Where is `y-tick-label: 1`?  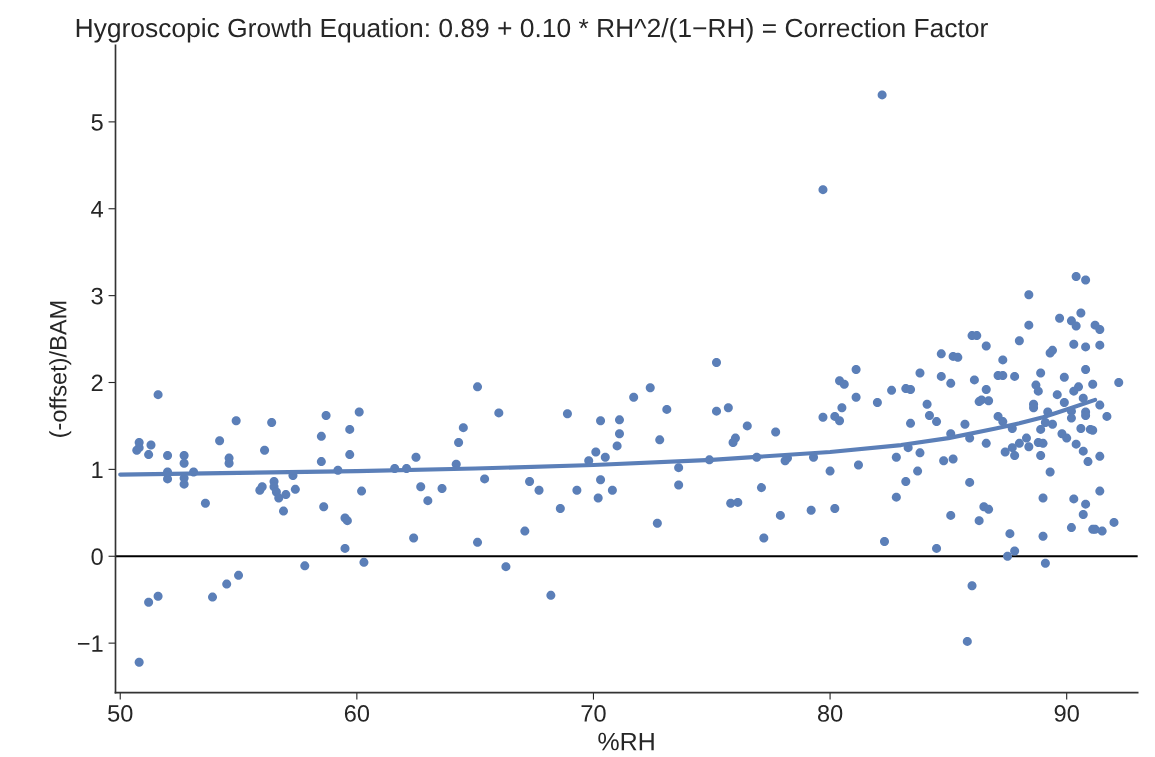
y-tick-label: 1 is located at coordinates (97, 469).